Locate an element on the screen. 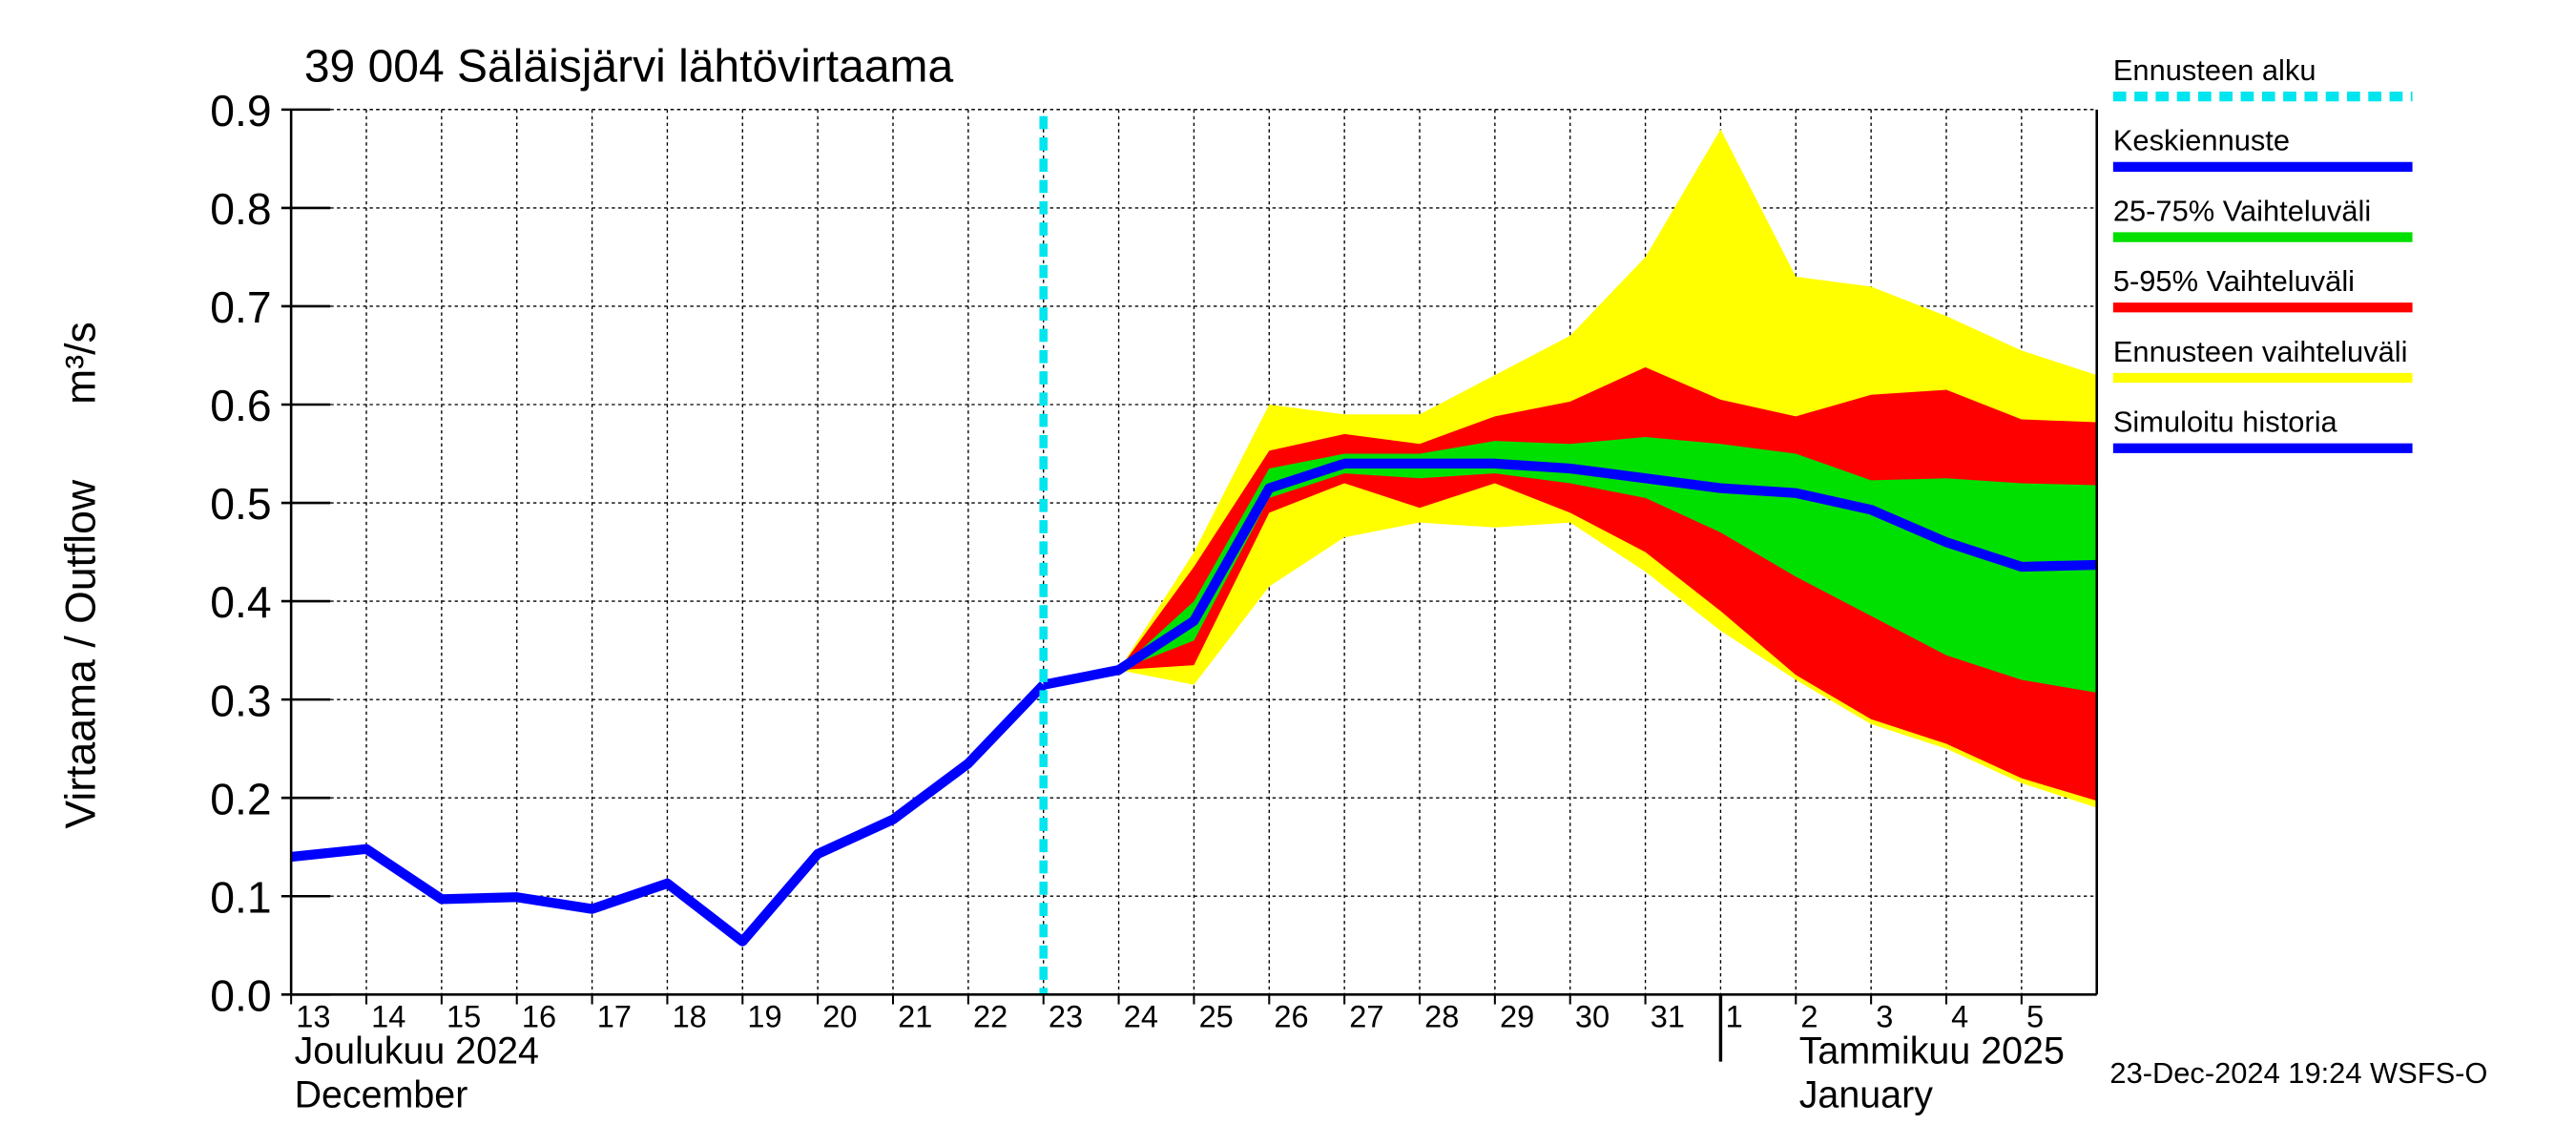  x-tick-label: 1 is located at coordinates (1734, 1017).